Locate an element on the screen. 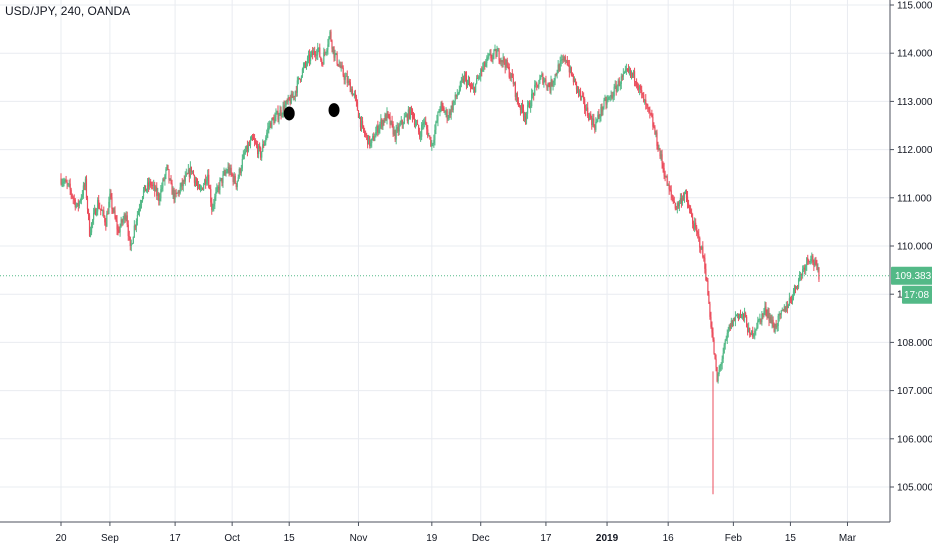 This screenshot has width=932, height=550. time-tick-label: Dec is located at coordinates (481, 538).